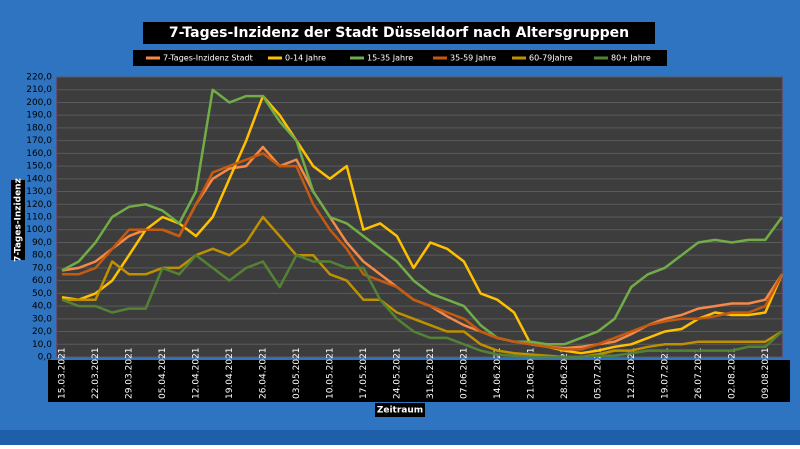  What do you see at coordinates (39, 192) in the screenshot?
I see `y-tick-label: 130,0` at bounding box center [39, 192].